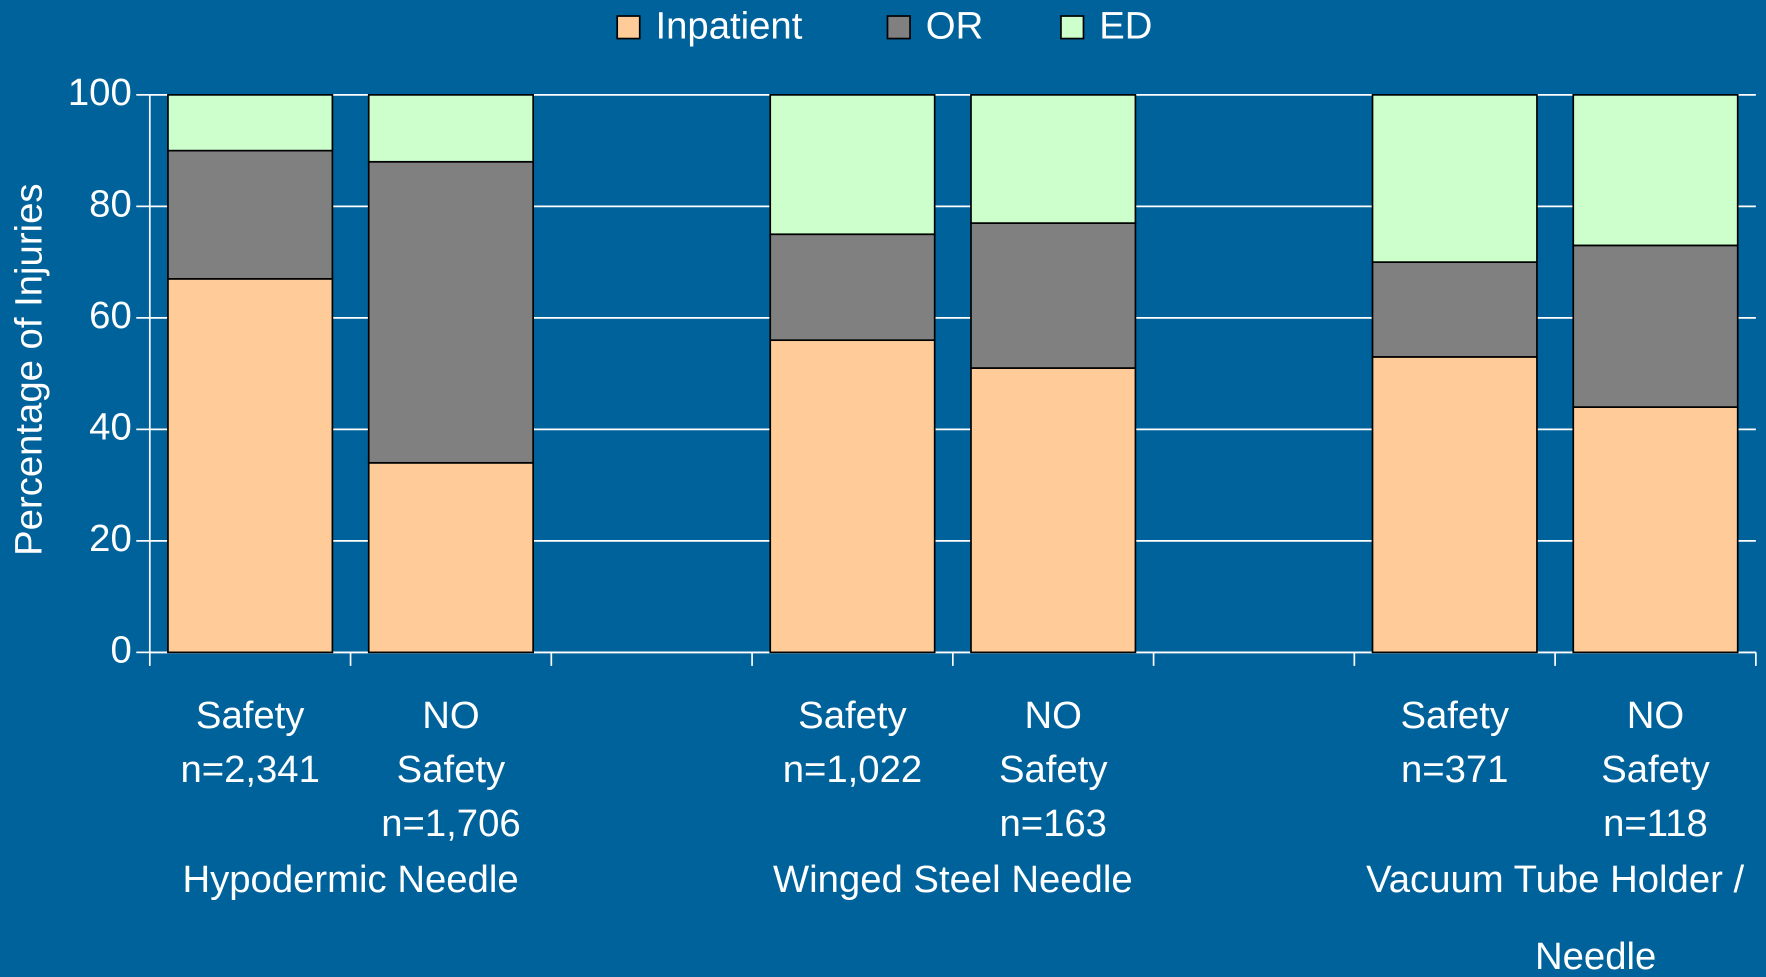  What do you see at coordinates (1655, 823) in the screenshot?
I see `x-tick-label: n=118` at bounding box center [1655, 823].